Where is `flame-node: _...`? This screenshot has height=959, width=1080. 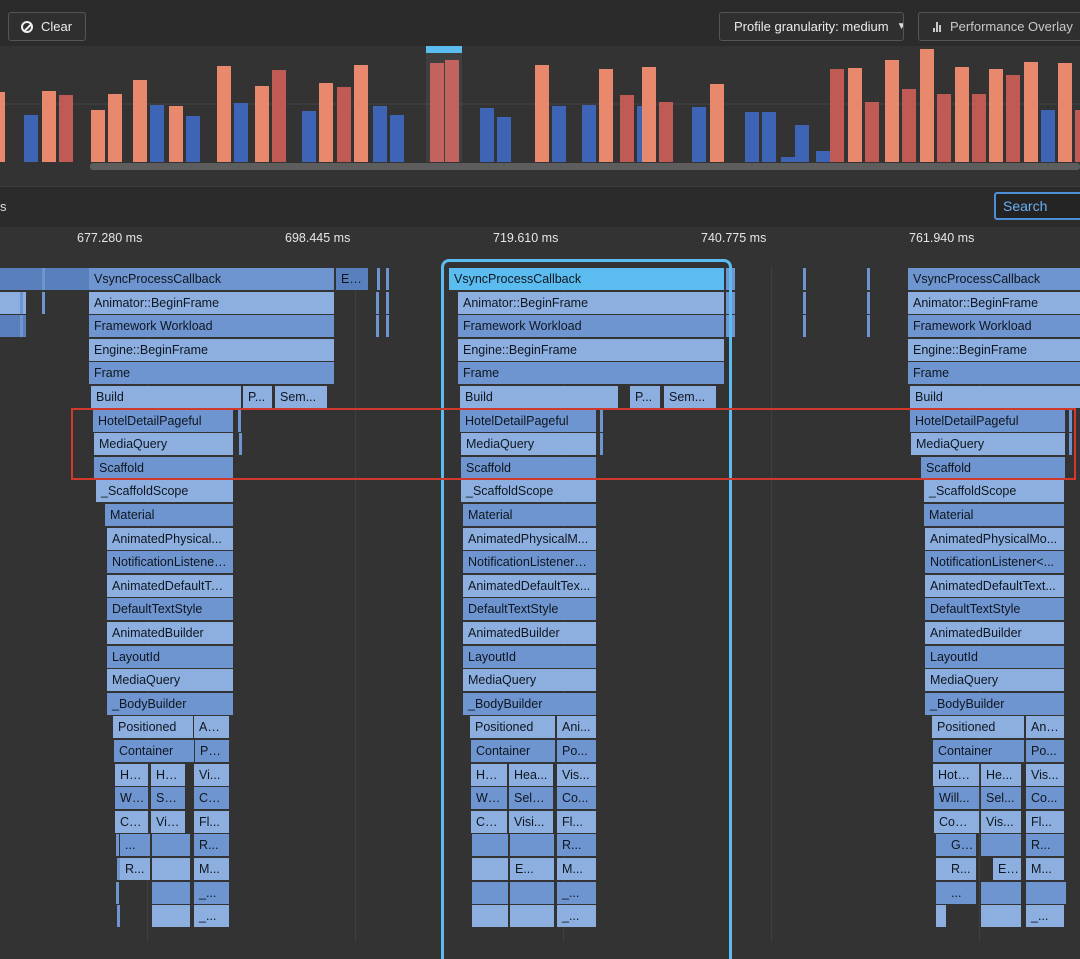
flame-node: _... is located at coordinates (576, 892).